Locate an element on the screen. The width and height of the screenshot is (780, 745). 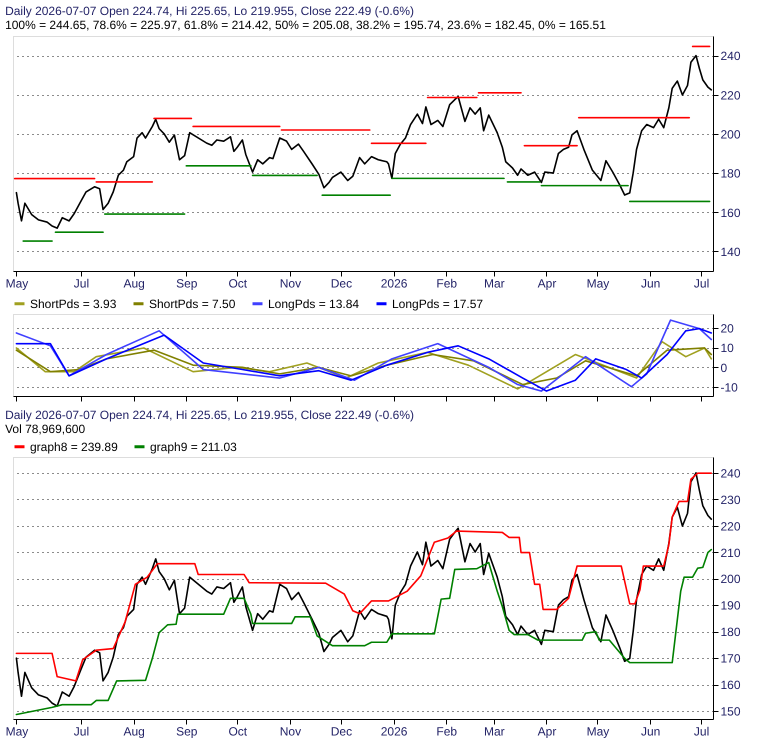
y-tick-label: 190 is located at coordinates (730, 605).